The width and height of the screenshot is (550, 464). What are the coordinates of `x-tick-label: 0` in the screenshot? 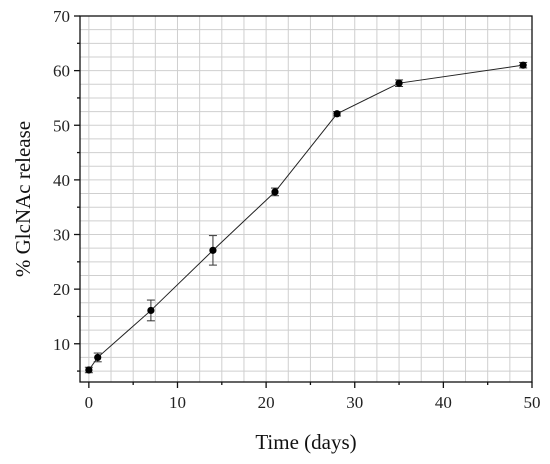 It's located at (89, 402).